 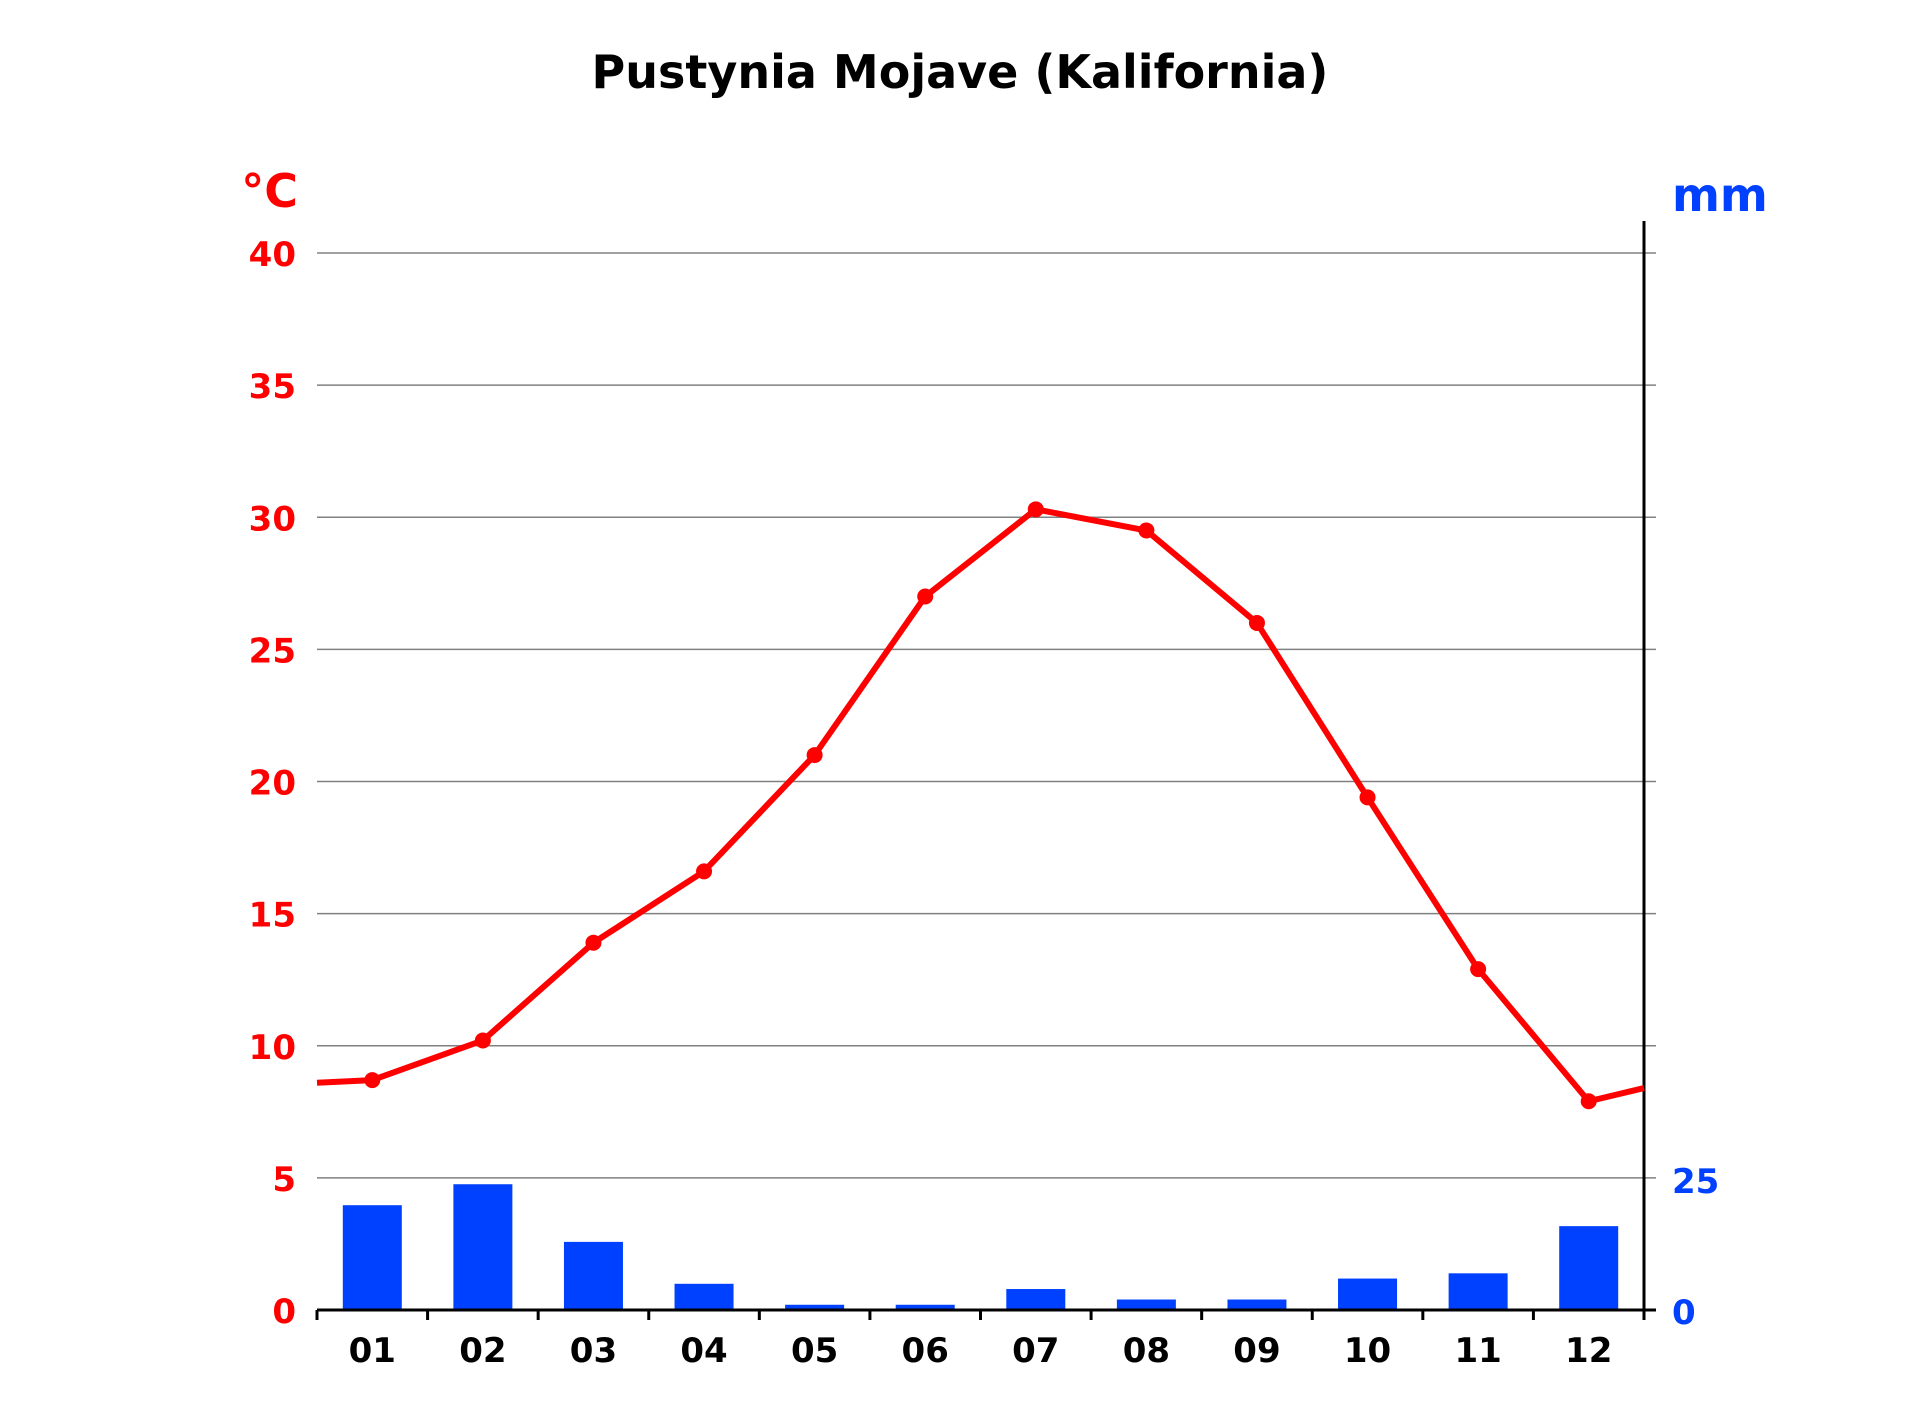 I want to click on left-axis-tick-label: 25, so click(x=272, y=651).